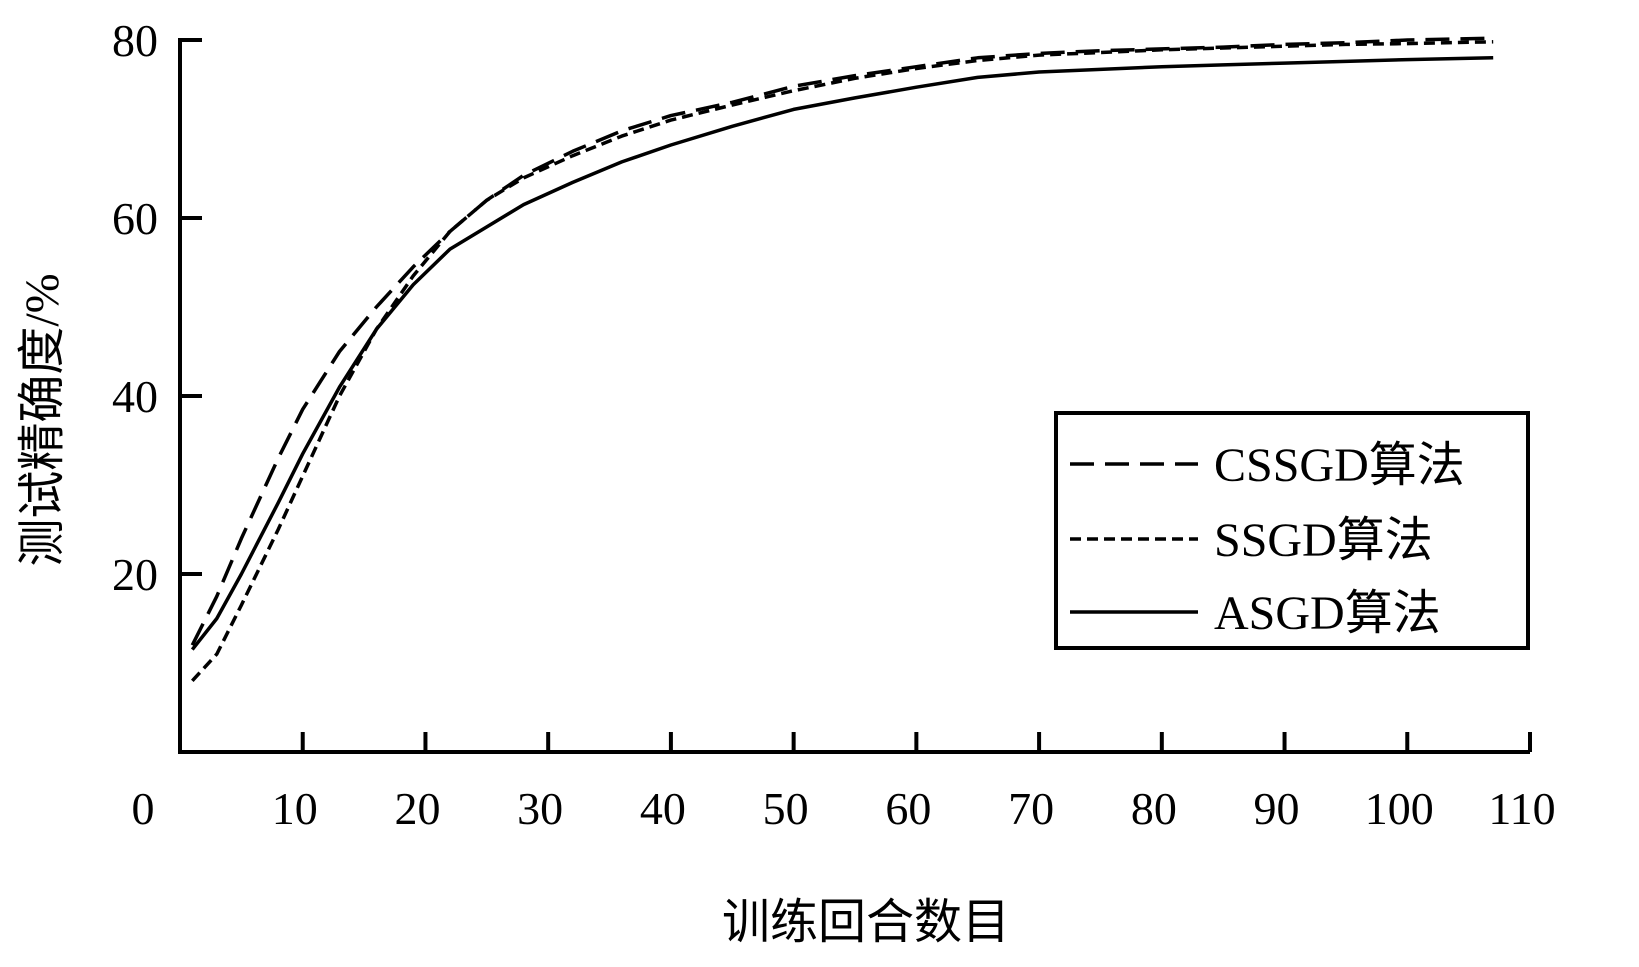  Describe the element at coordinates (540, 808) in the screenshot. I see `x-tick-label-30: 30` at that location.